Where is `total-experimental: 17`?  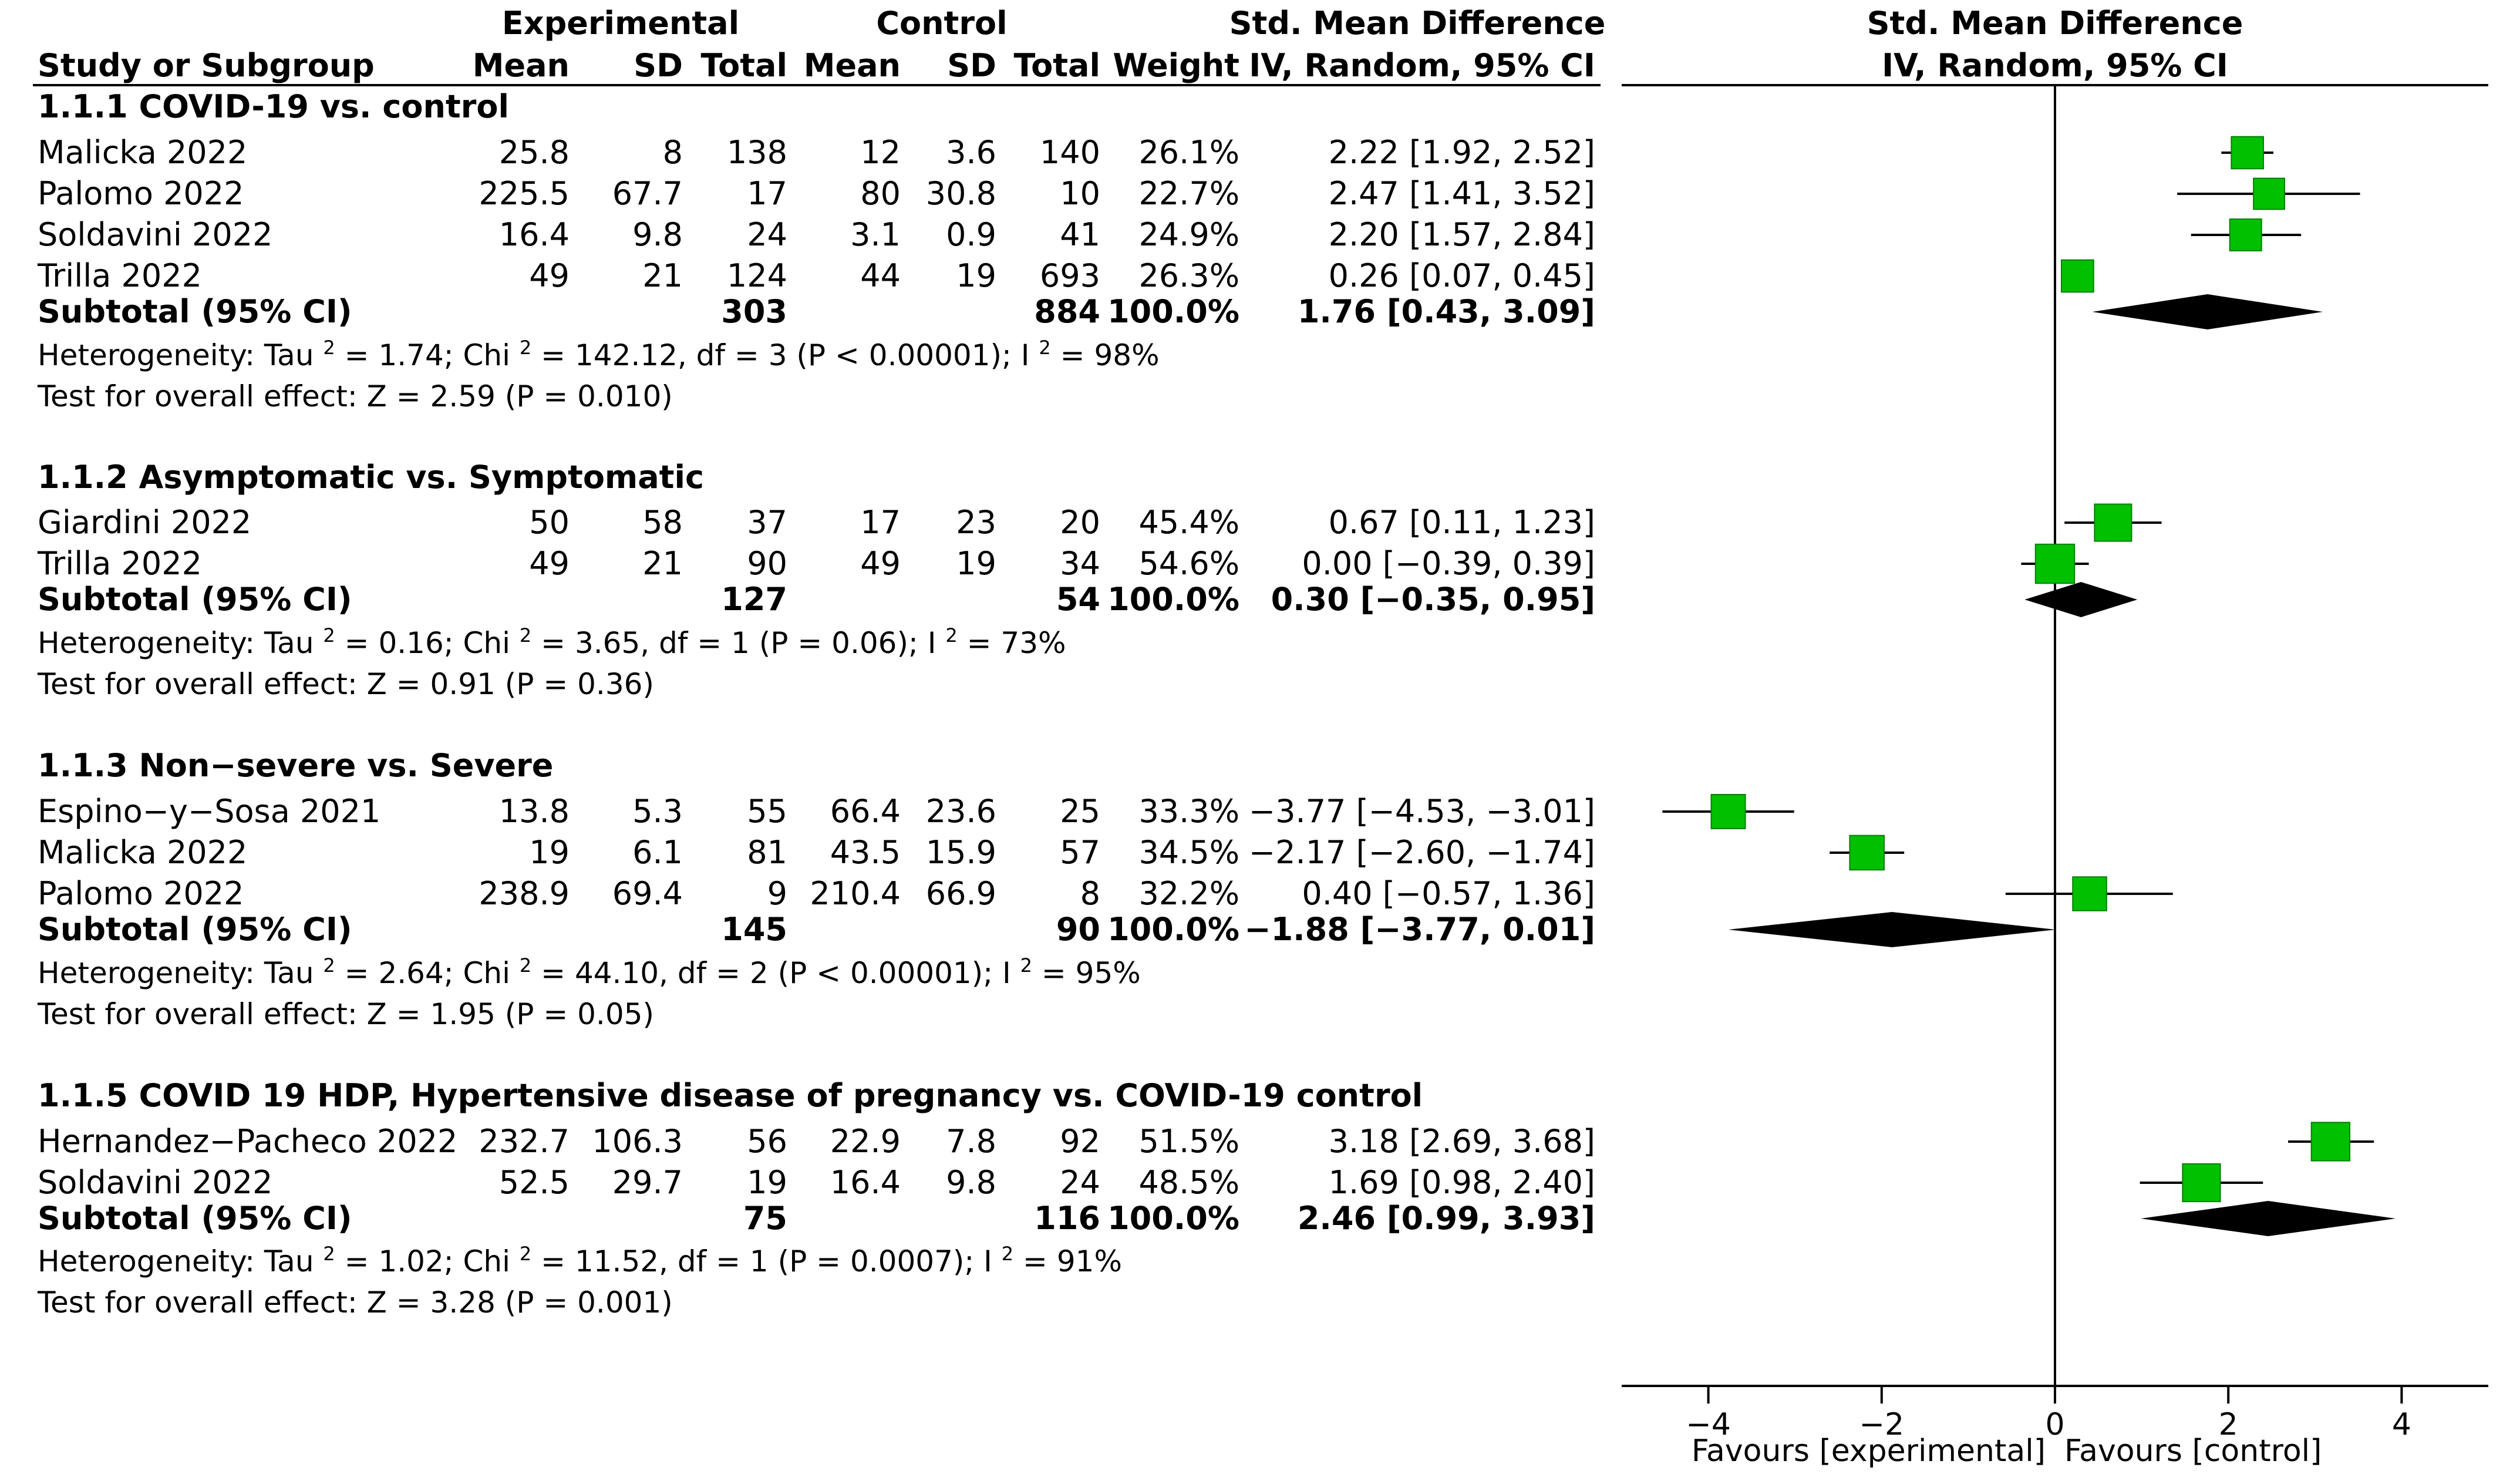 total-experimental: 17 is located at coordinates (767, 193).